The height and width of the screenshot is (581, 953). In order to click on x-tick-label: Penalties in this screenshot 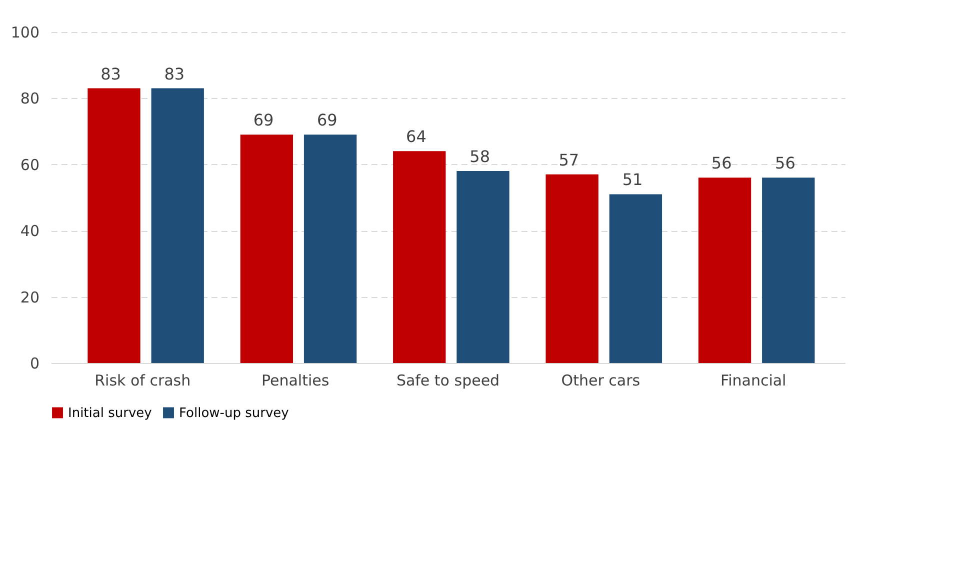, I will do `click(295, 381)`.